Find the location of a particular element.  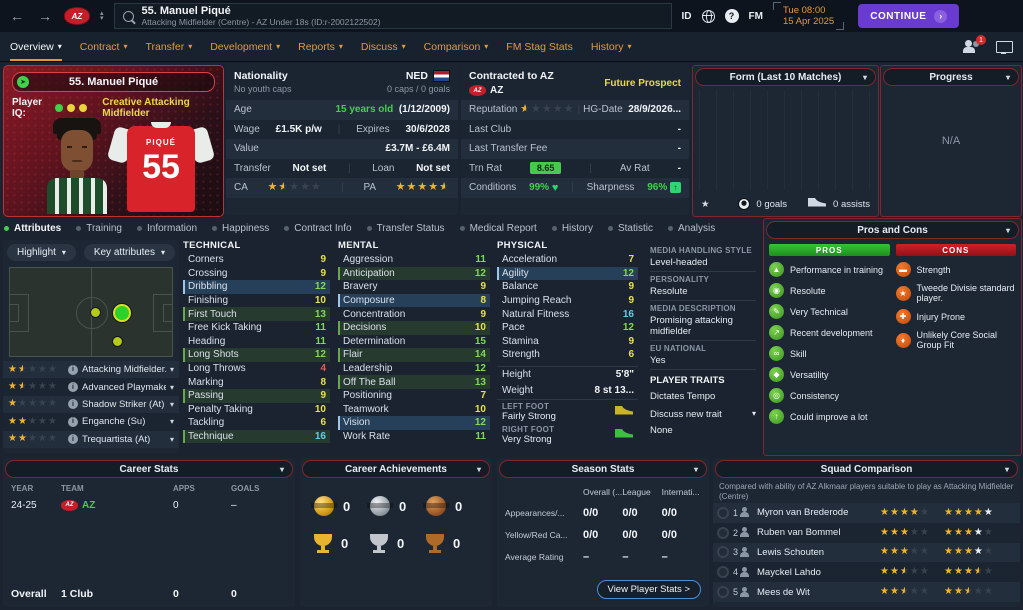

nav-tab-transfer: Transfer ▾ is located at coordinates (168, 46).